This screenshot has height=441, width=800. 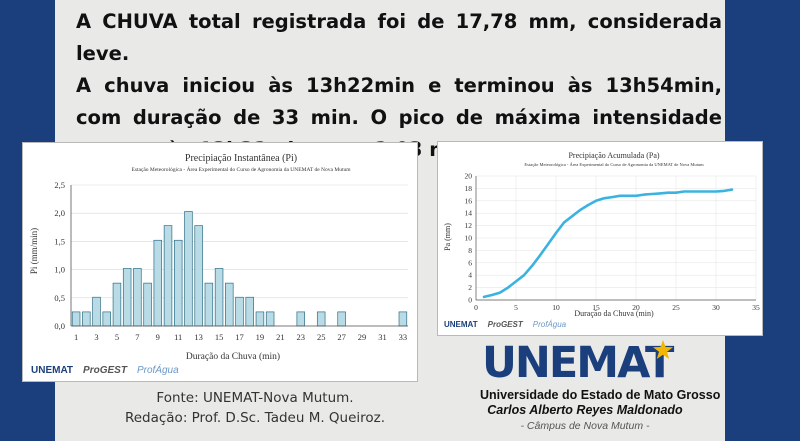 What do you see at coordinates (157, 370) in the screenshot?
I see `chart1-logo-profagua: ProfÁgua` at bounding box center [157, 370].